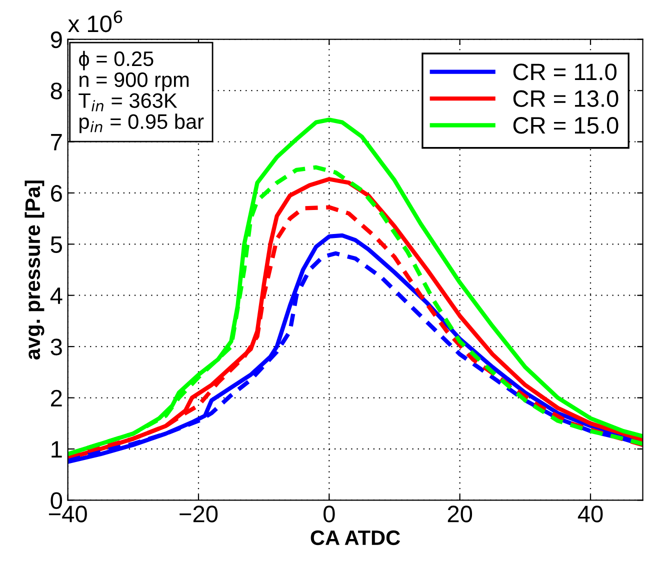 This screenshot has width=646, height=562. Describe the element at coordinates (141, 92) in the screenshot. I see `annotation: ϕ = 0.25 n = 900 rpm T$_{in}$ = 363K p$_{in}$ = 0.95 bar` at that location.